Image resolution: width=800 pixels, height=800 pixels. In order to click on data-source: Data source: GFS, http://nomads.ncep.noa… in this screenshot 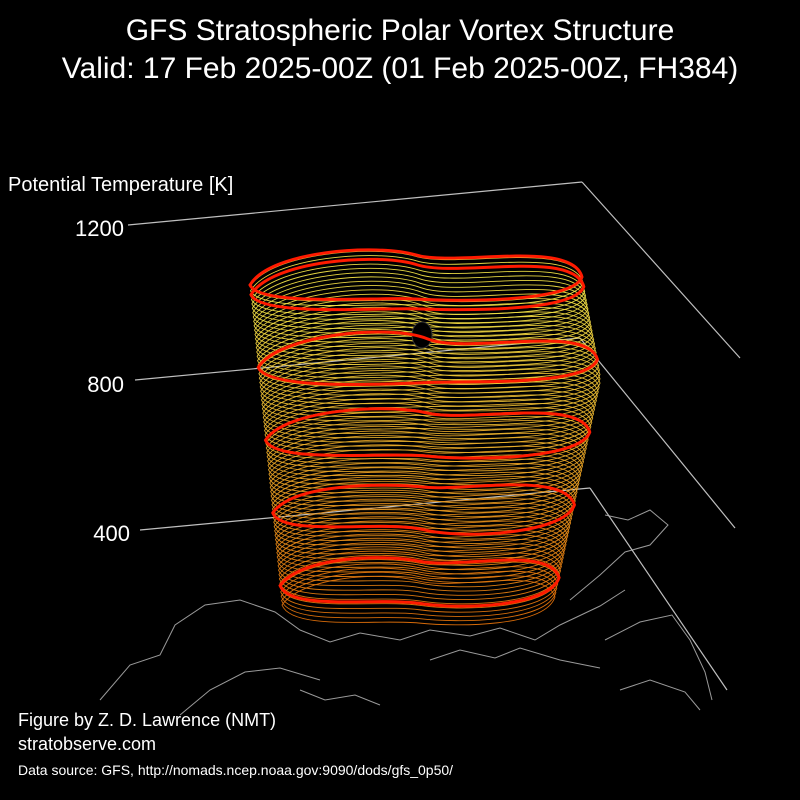, I will do `click(236, 770)`.